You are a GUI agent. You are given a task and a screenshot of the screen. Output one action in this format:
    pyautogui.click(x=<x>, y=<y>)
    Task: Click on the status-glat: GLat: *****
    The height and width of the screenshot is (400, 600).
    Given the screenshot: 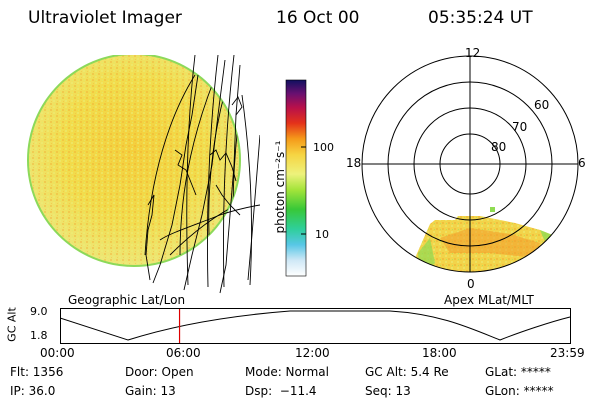 What is the action you would take?
    pyautogui.click(x=518, y=372)
    